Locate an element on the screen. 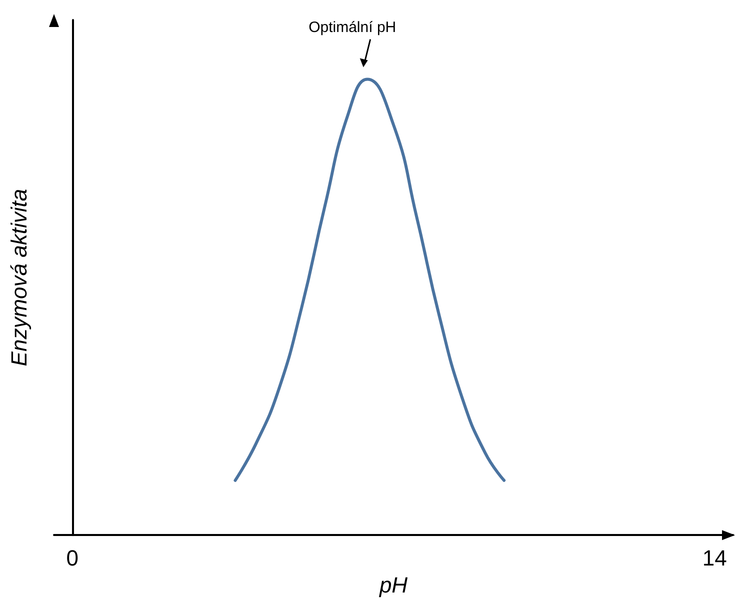  x-tick-label: 14 is located at coordinates (714, 558).